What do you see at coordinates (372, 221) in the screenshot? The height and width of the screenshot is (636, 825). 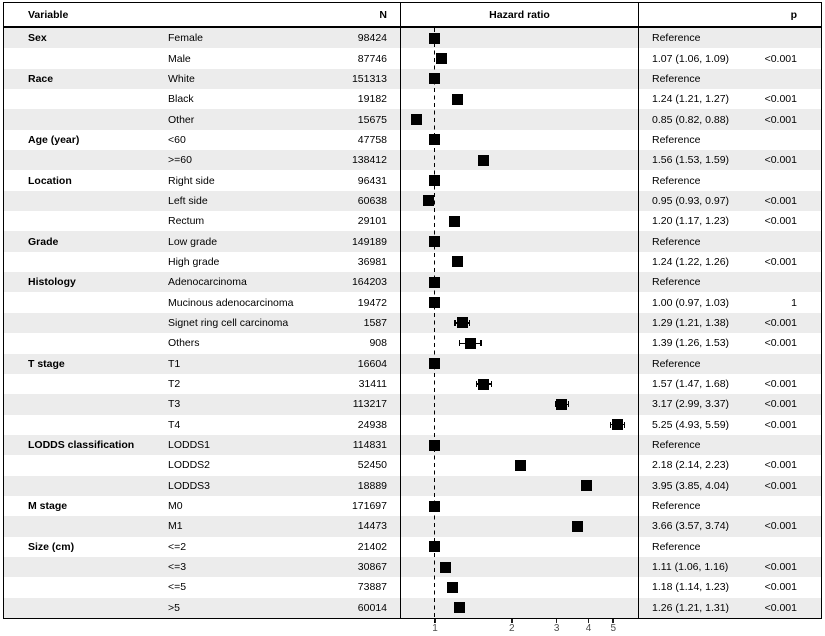 I see `n-cell: 29101` at bounding box center [372, 221].